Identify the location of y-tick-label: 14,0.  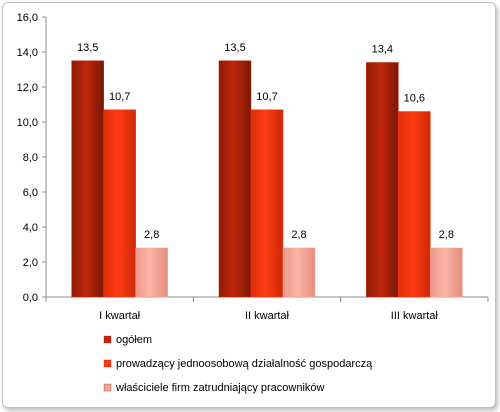
(27, 53).